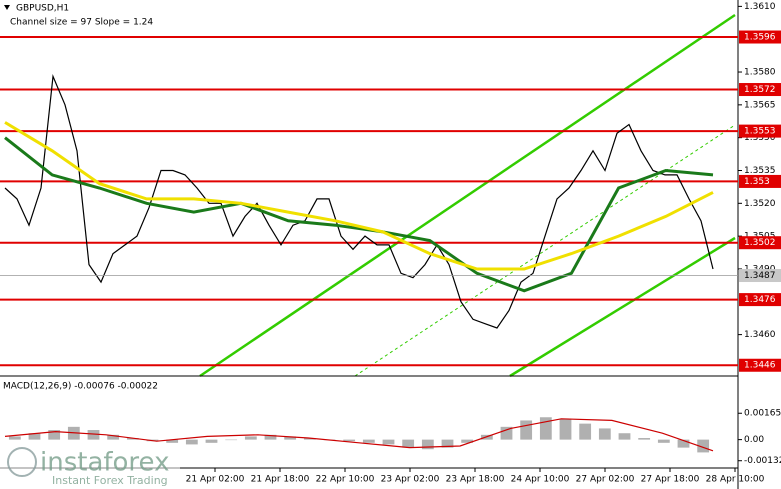 Image resolution: width=781 pixels, height=489 pixels. Describe the element at coordinates (410, 480) in the screenshot. I see `time-label: 23 Apr 02:00` at that location.